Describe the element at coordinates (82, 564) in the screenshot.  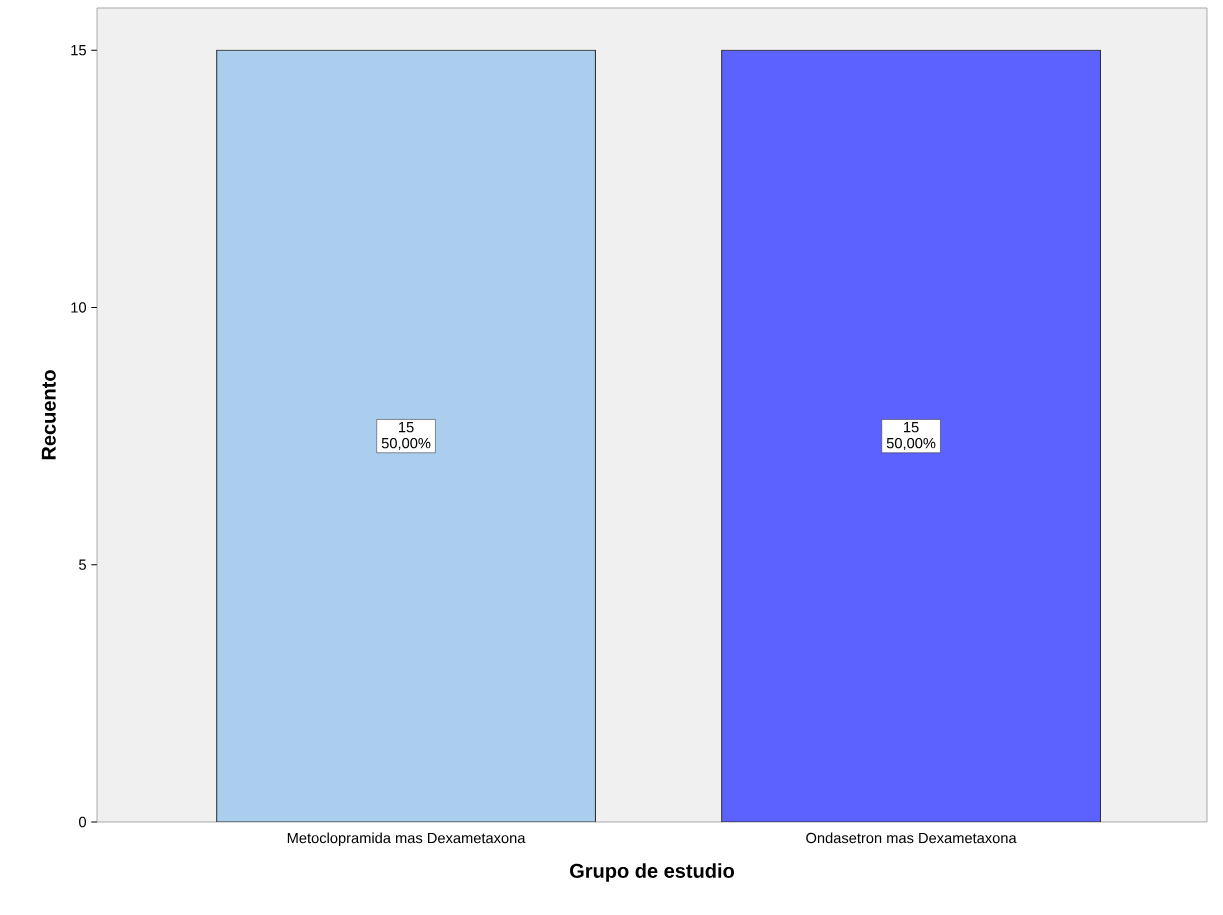
I see `y-tick-label: 5` at that location.